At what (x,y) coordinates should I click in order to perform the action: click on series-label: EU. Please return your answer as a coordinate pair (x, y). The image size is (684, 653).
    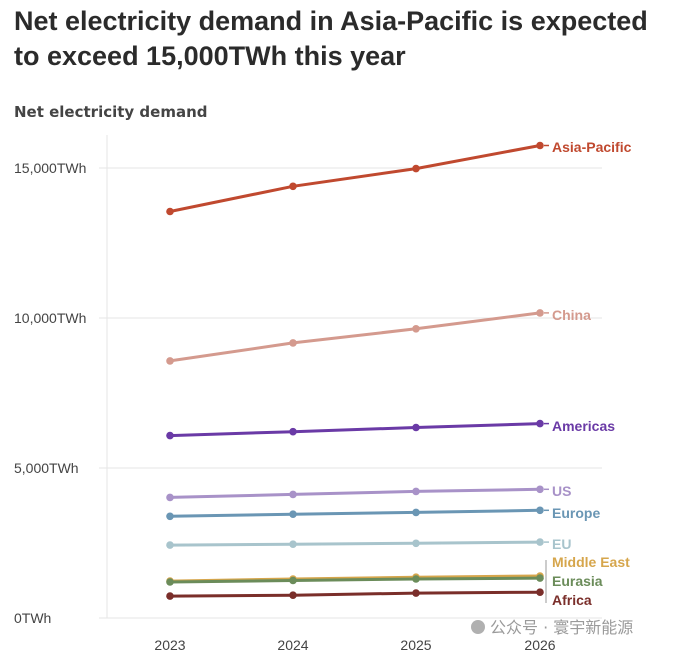
    Looking at the image, I should click on (561, 544).